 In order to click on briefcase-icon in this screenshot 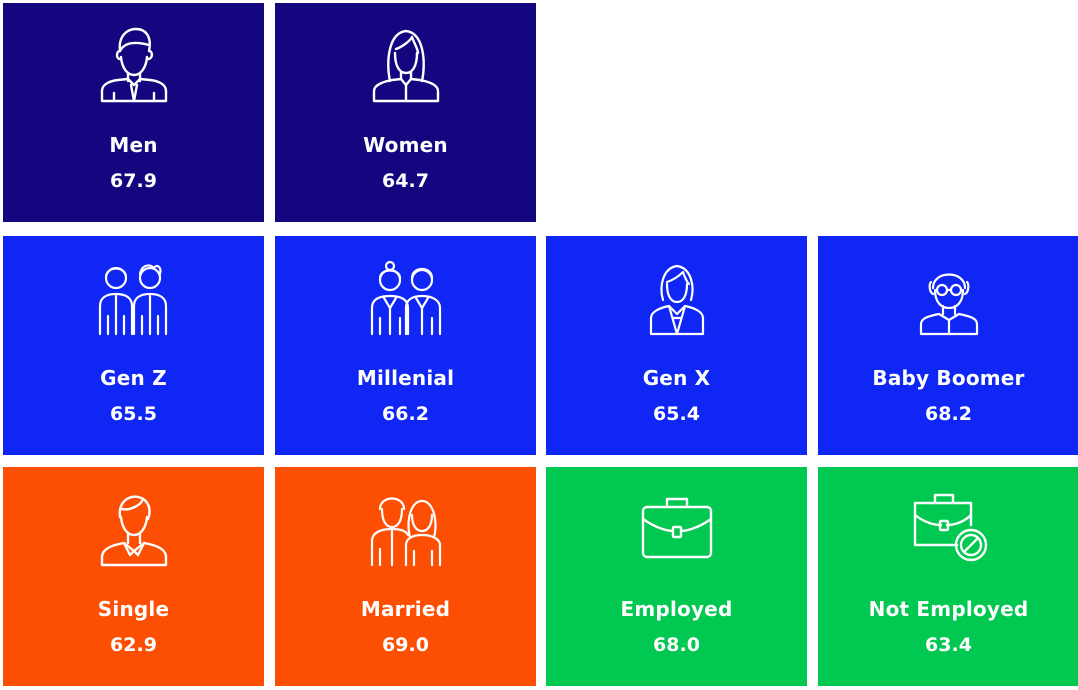, I will do `click(677, 527)`.